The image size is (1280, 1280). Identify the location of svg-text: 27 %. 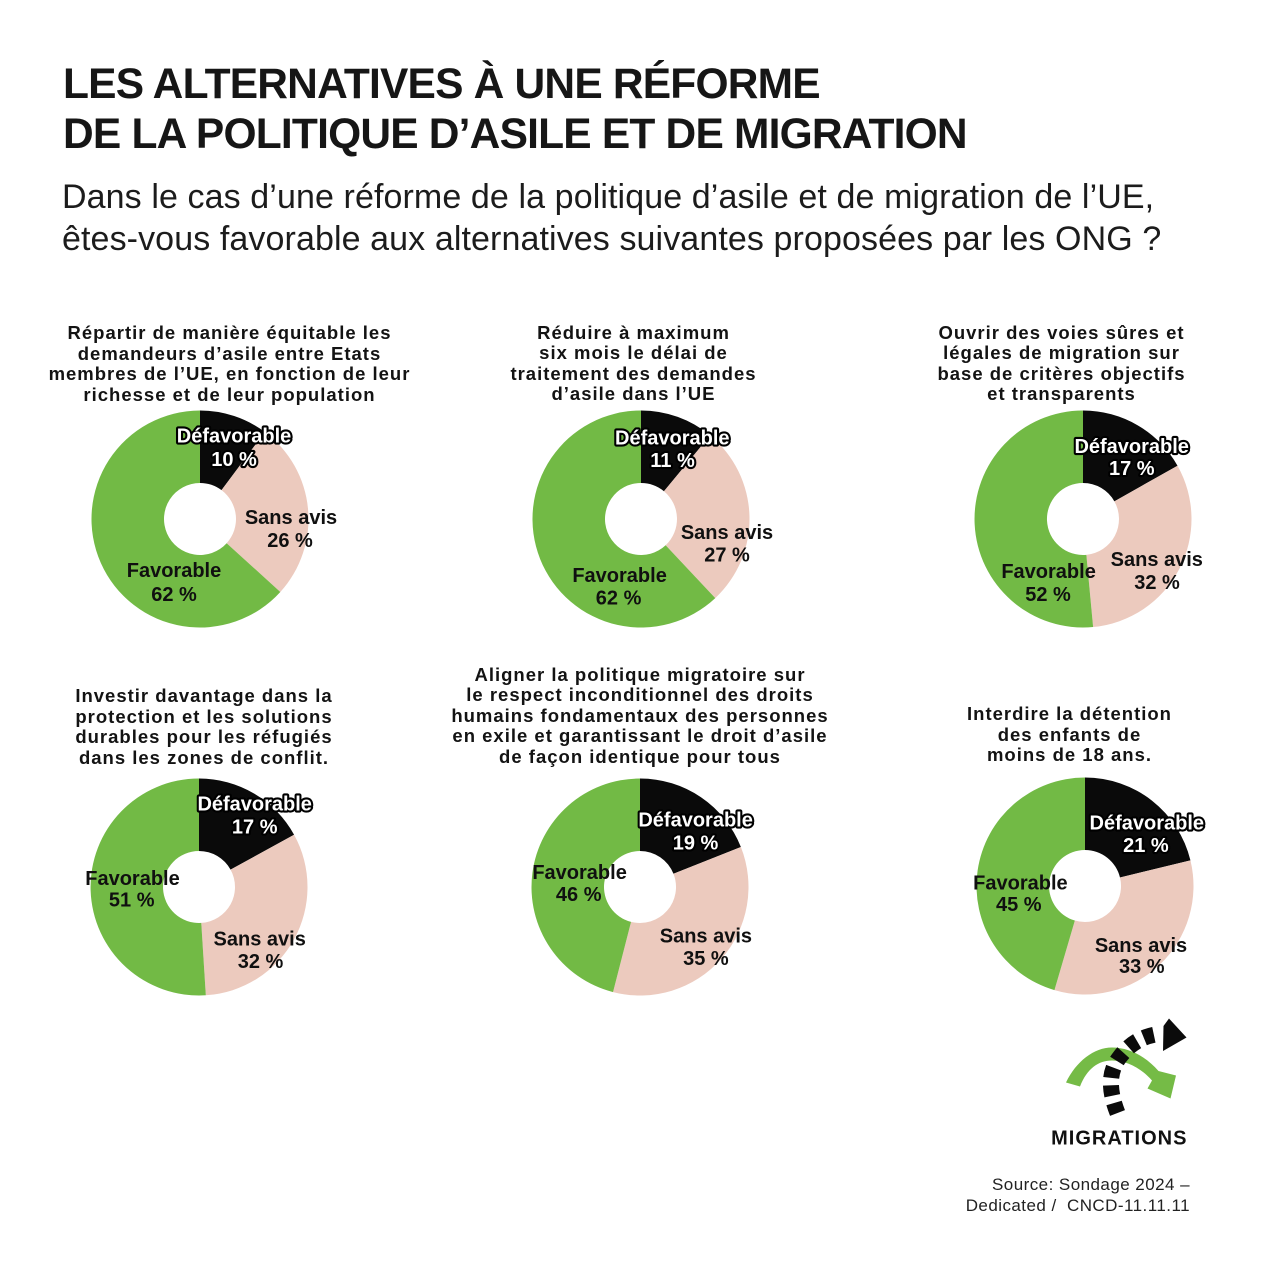
(727, 556).